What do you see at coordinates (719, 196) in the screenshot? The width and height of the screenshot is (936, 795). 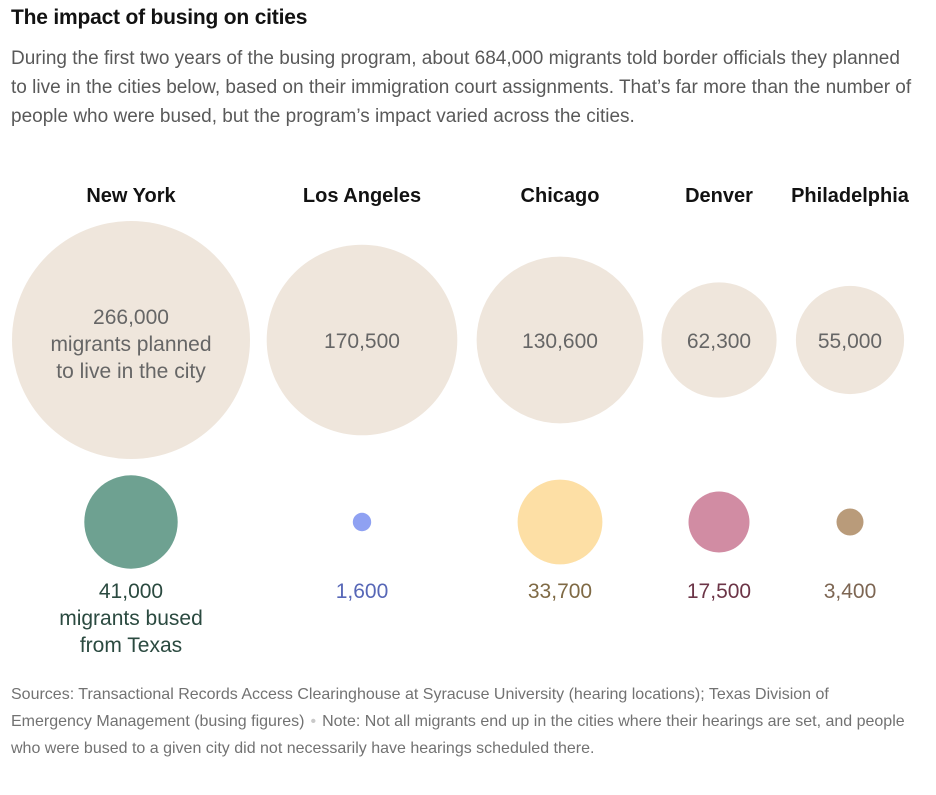 I see `city-label: Denver` at bounding box center [719, 196].